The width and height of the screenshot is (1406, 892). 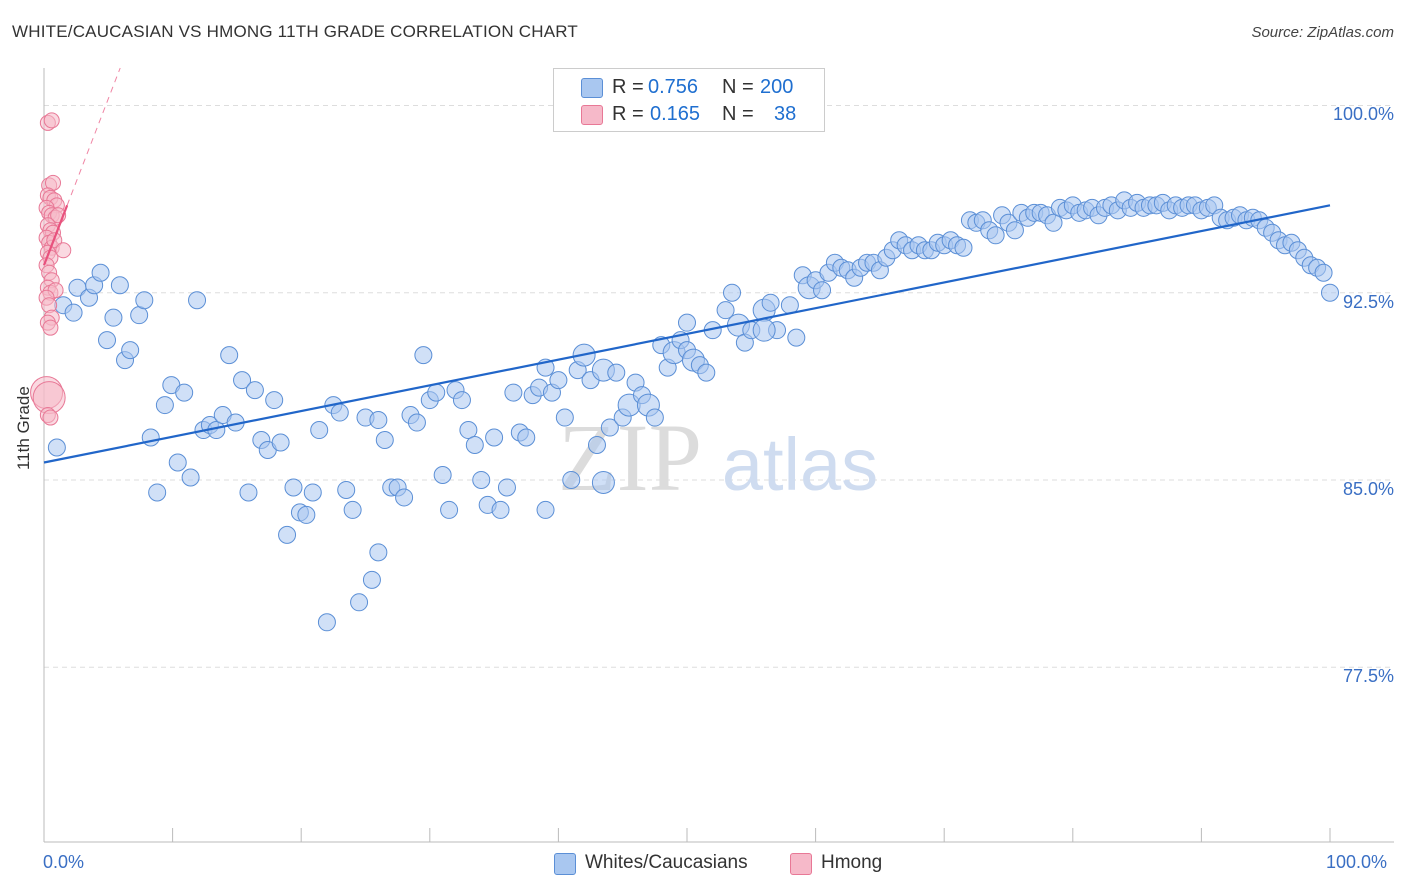 What do you see at coordinates (666, 862) in the screenshot?
I see `whites-legend-label: Whites/Caucasians` at bounding box center [666, 862].